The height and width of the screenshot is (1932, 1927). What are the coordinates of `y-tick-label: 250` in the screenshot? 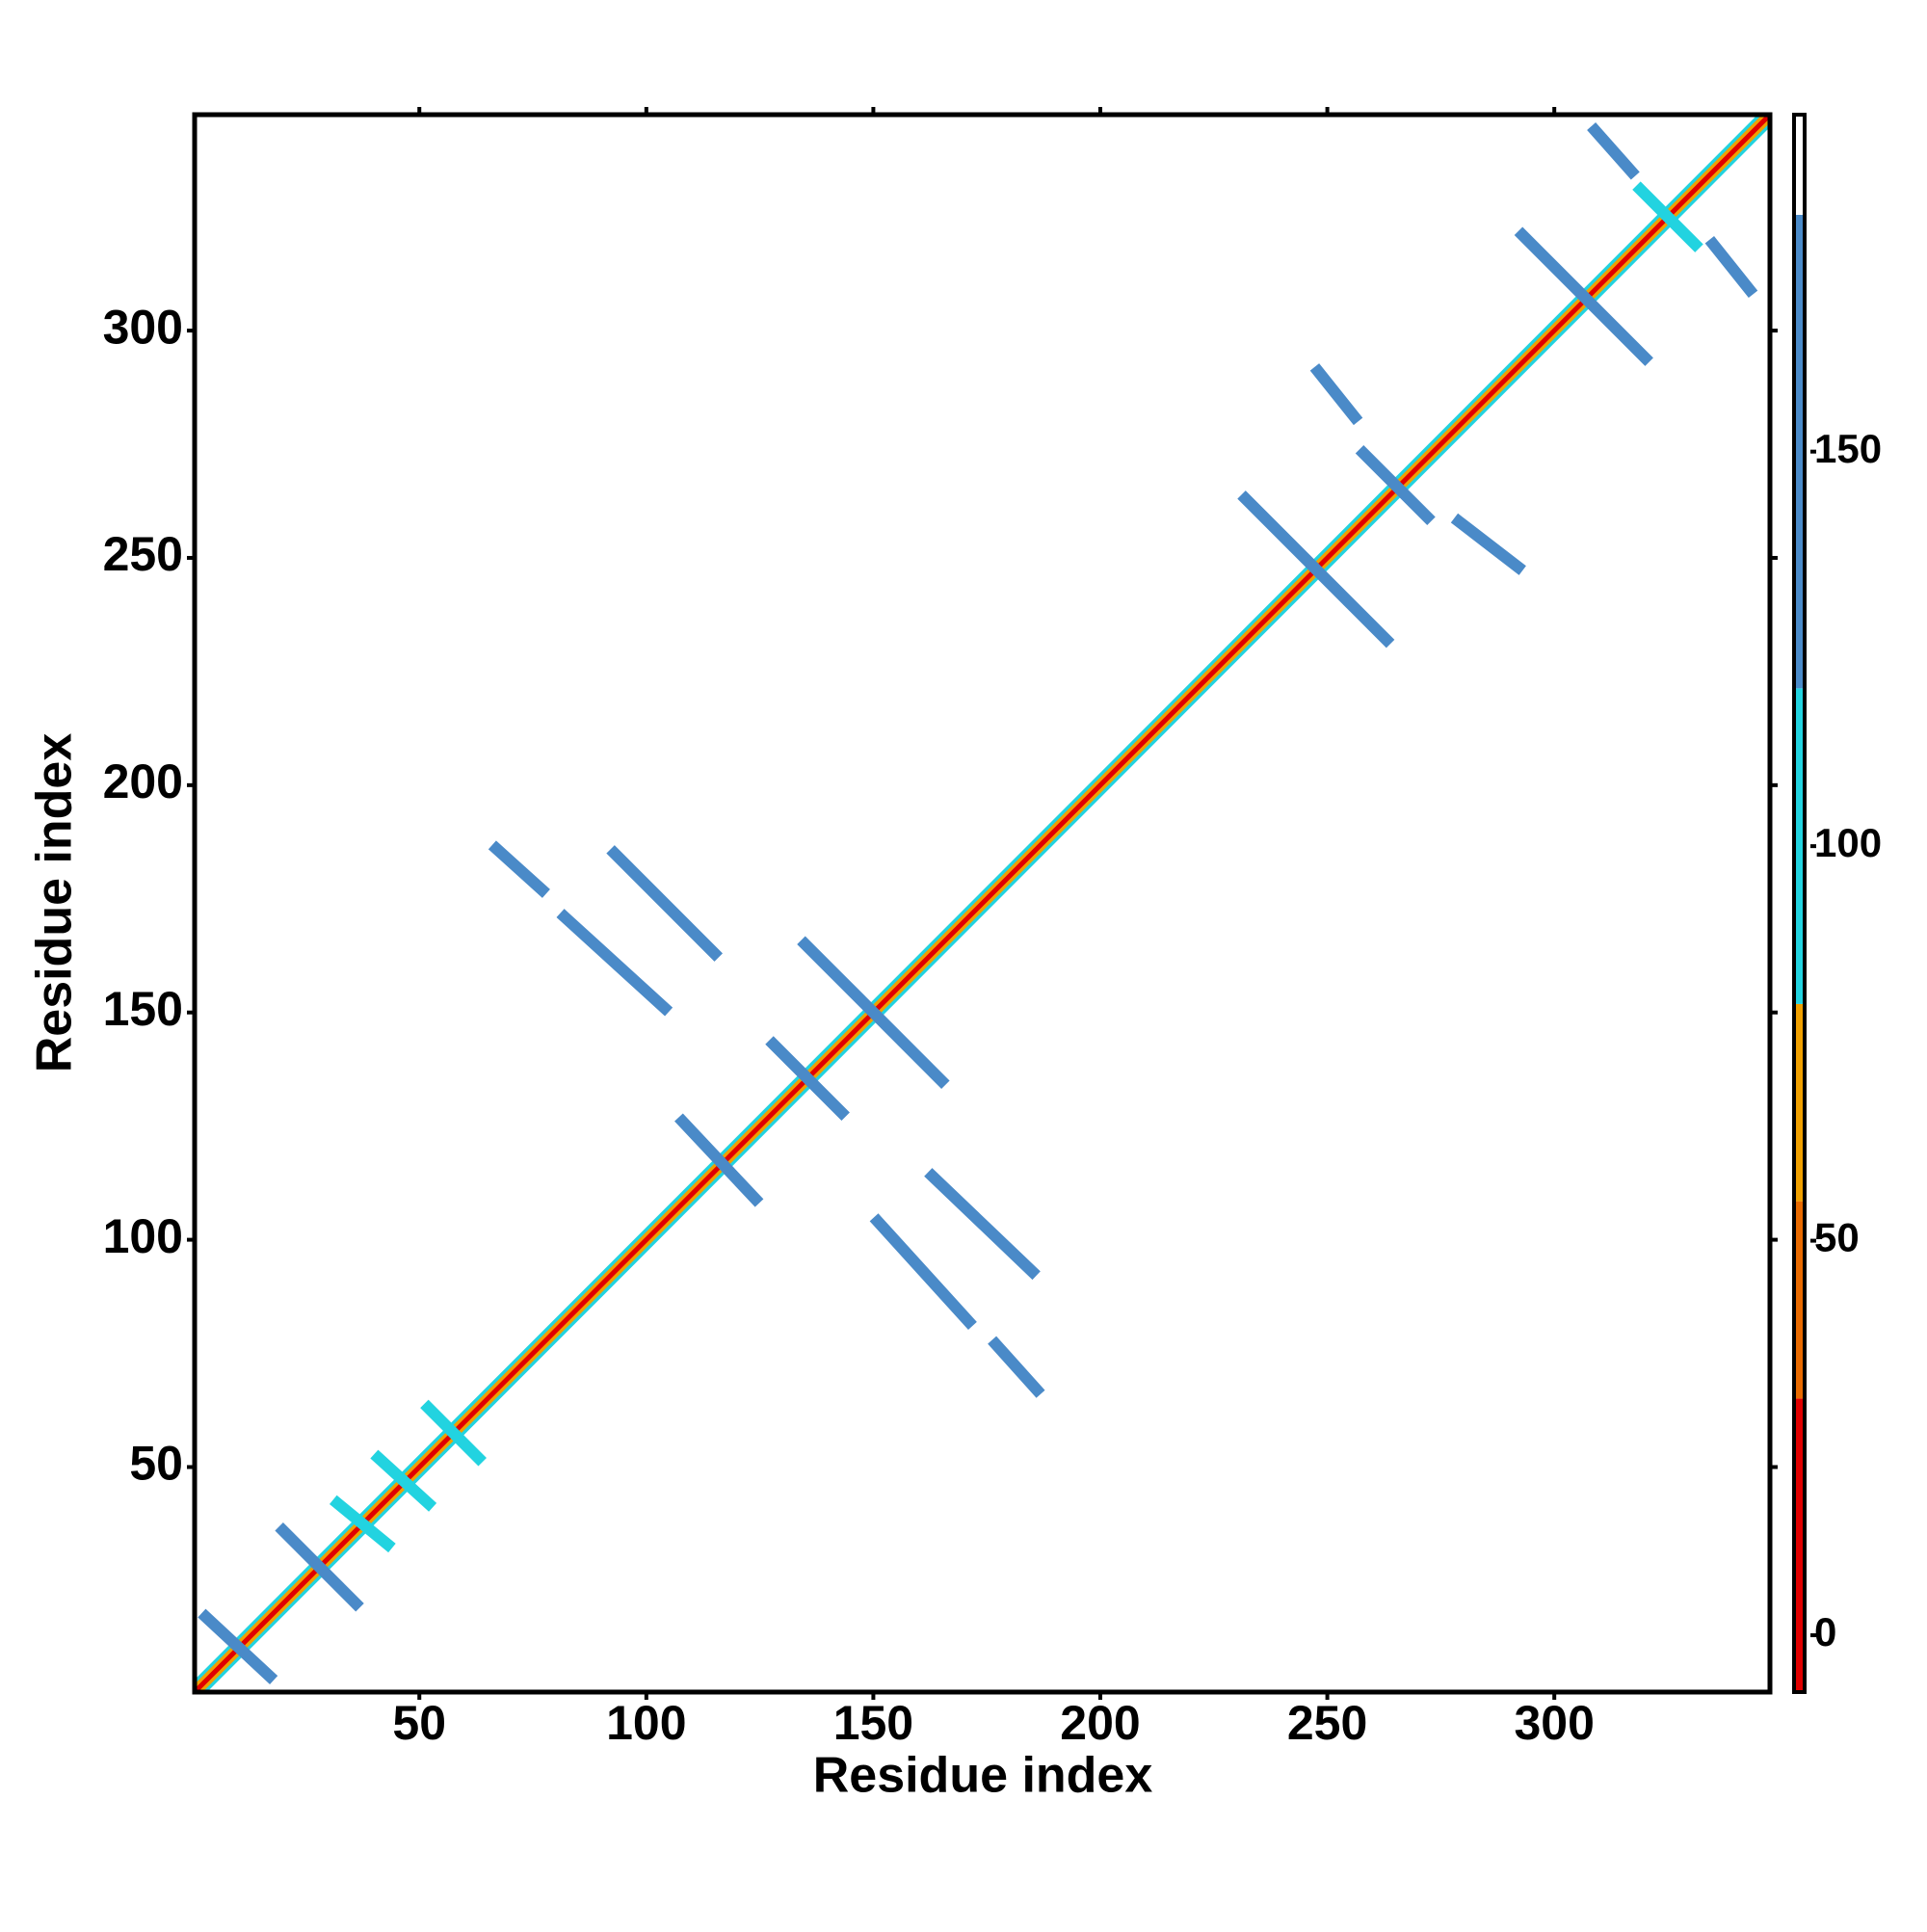 It's located at (143, 554).